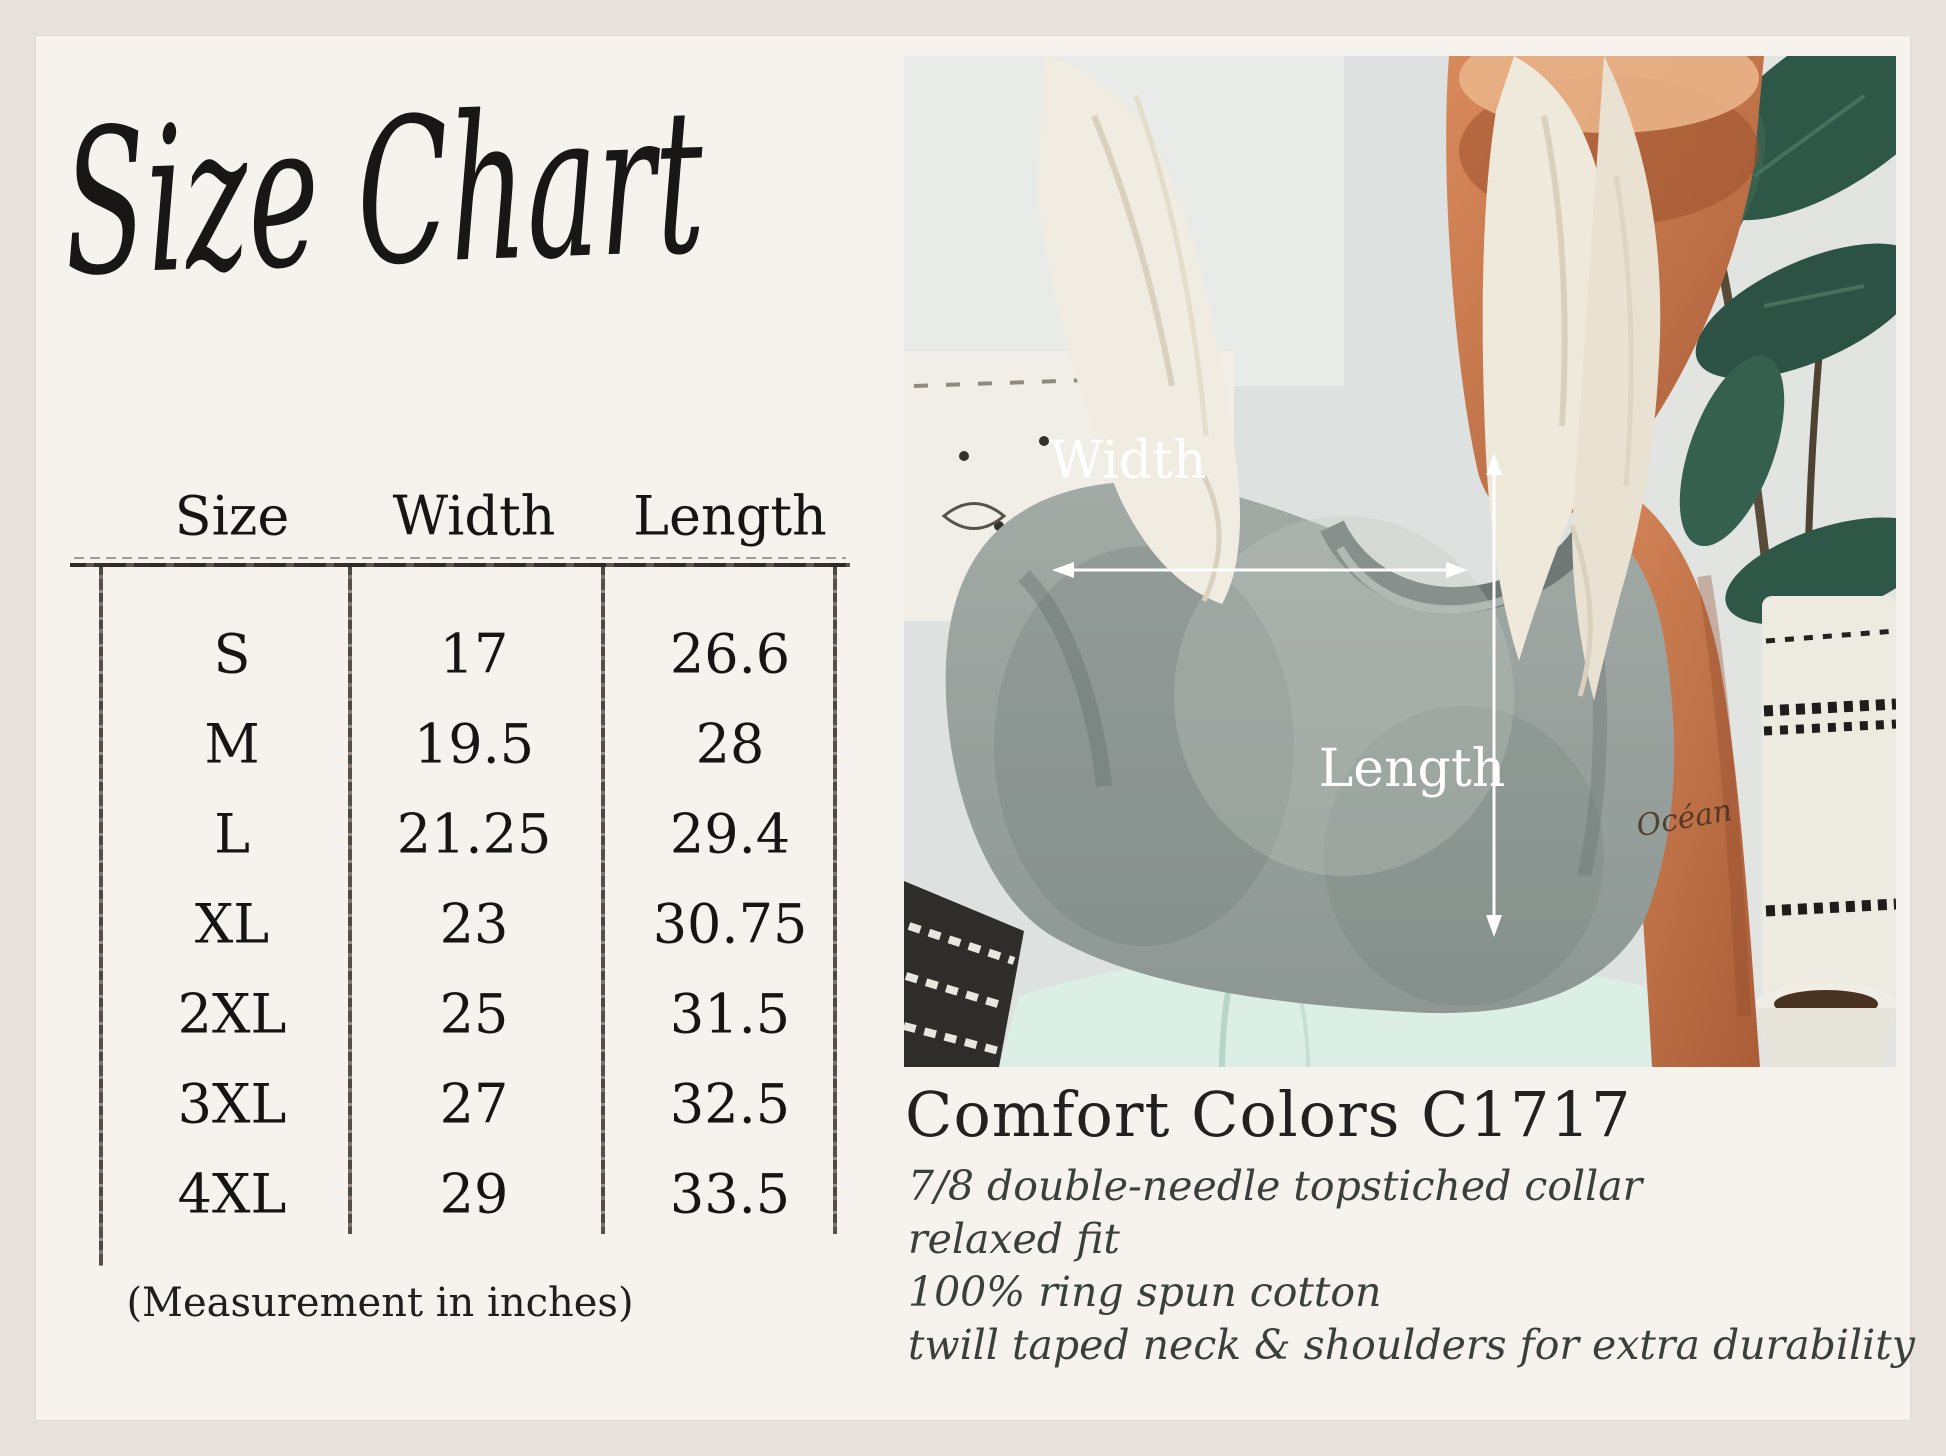 The width and height of the screenshot is (1946, 1456). What do you see at coordinates (1014, 1239) in the screenshot?
I see `product-detail-line: relaxed fit` at bounding box center [1014, 1239].